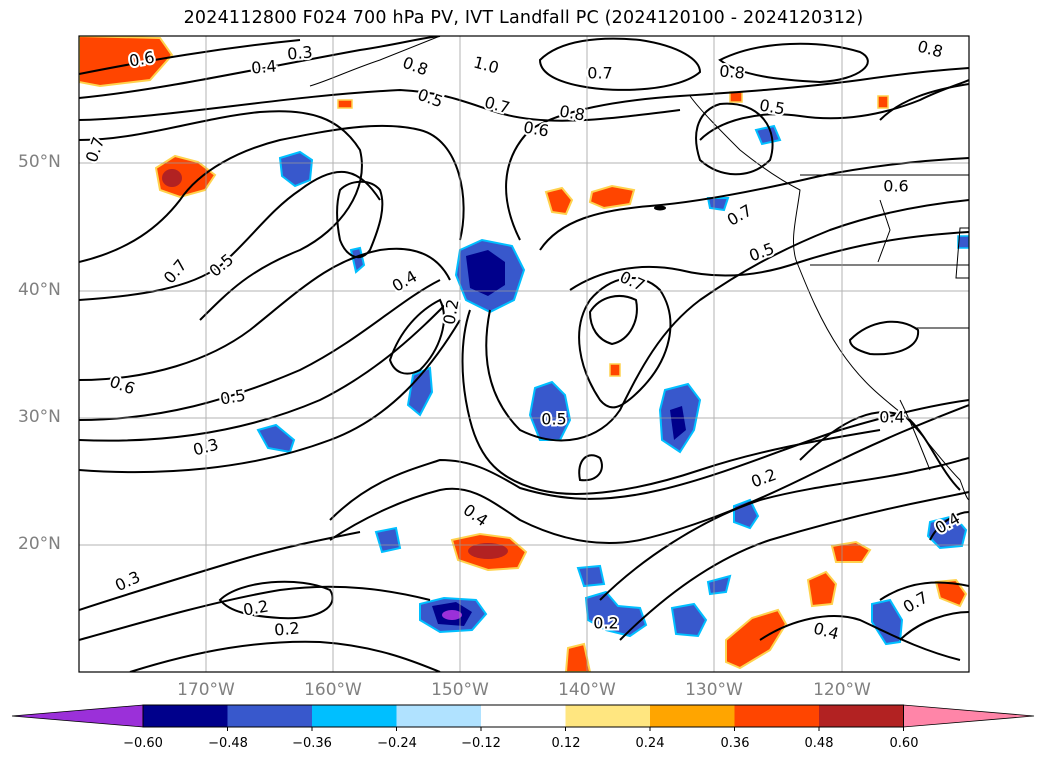 The height and width of the screenshot is (765, 1047). I want to click on colorbar-tick-label: −0.48, so click(228, 743).